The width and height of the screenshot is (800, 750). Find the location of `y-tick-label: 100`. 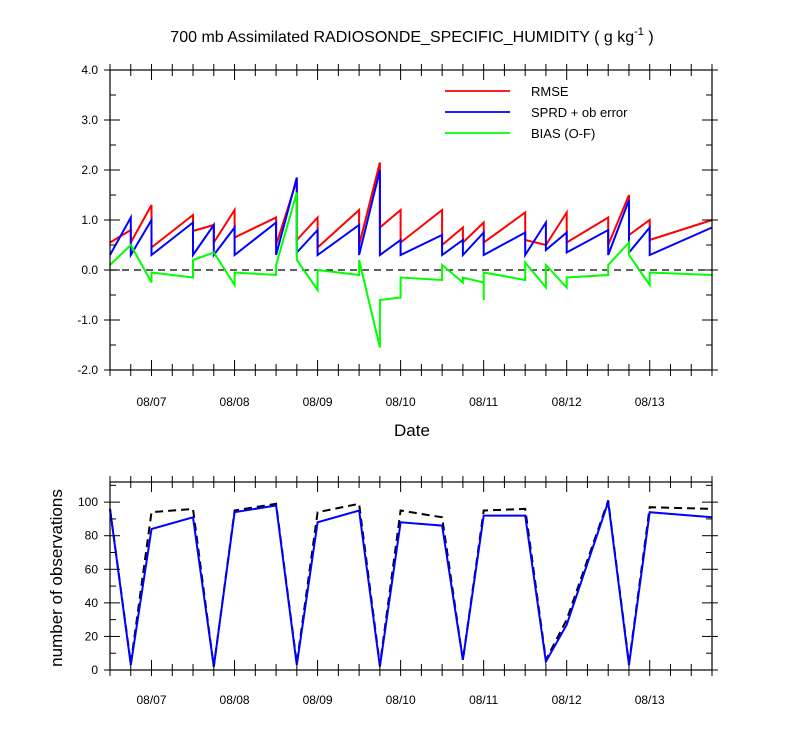

y-tick-label: 100 is located at coordinates (88, 502).